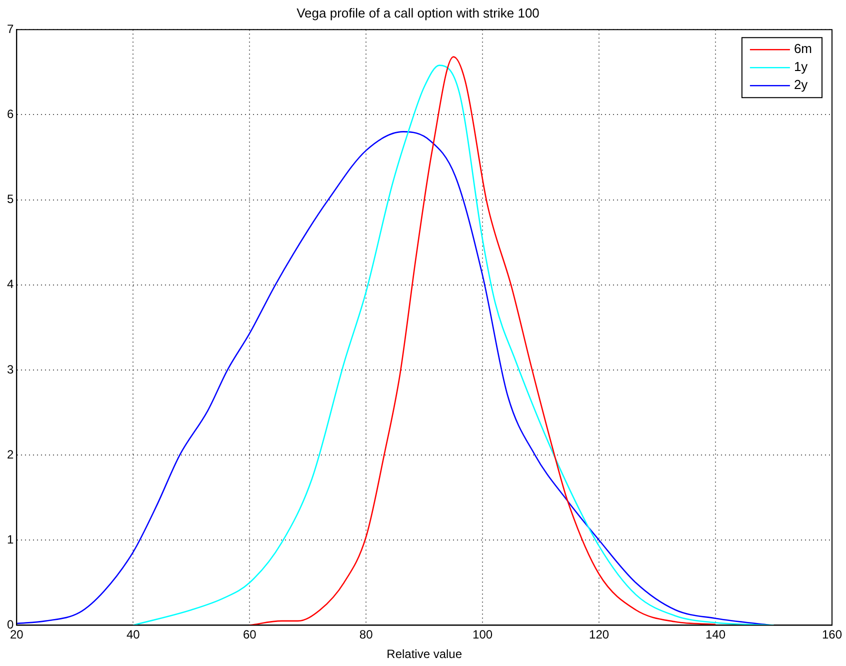 The height and width of the screenshot is (666, 846). I want to click on legend-label: 1y, so click(801, 66).